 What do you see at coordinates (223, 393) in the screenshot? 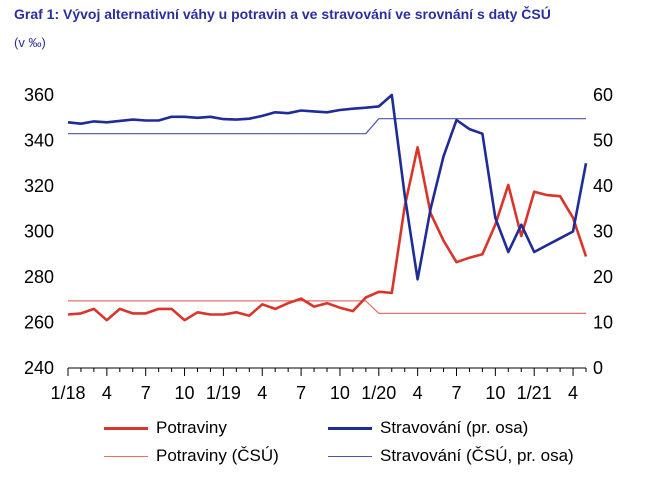
I see `x-tick-label: 1/19` at bounding box center [223, 393].